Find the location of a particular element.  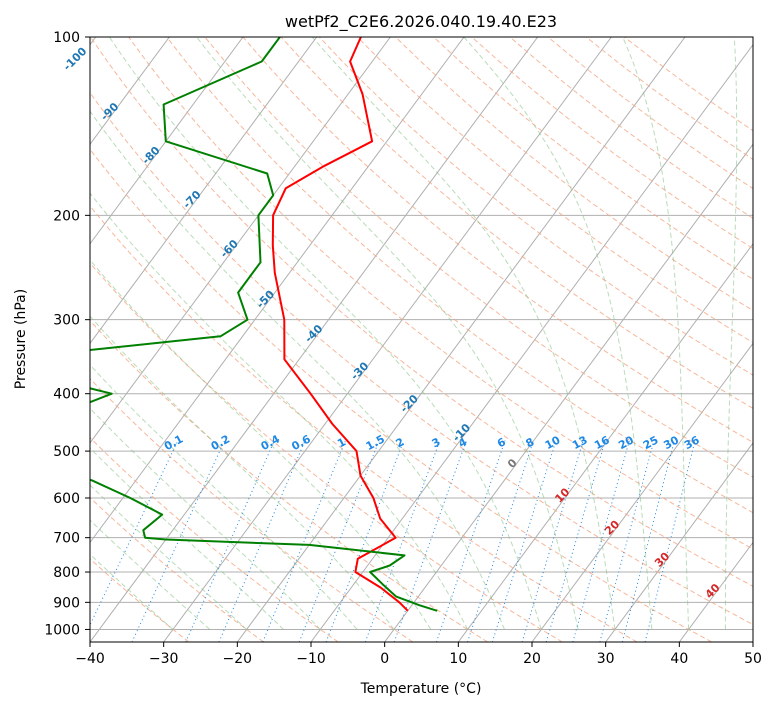

chart-title: wetPf2_C2E6.2026.040.19.40.E23 is located at coordinates (421, 22).